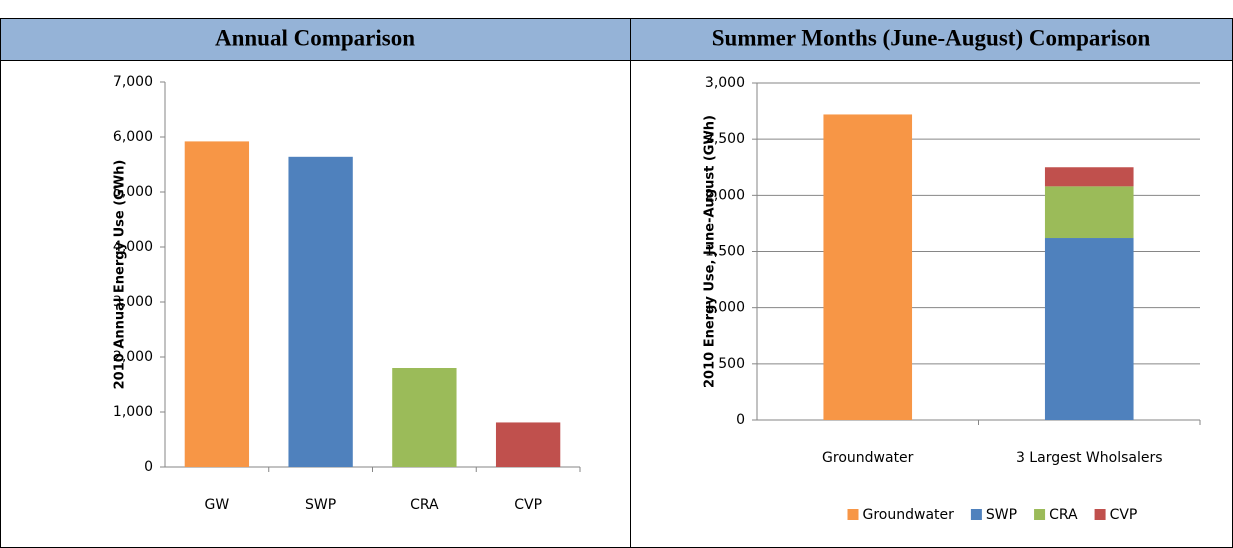  What do you see at coordinates (217, 505) in the screenshot?
I see `x-tick-label: GW` at bounding box center [217, 505].